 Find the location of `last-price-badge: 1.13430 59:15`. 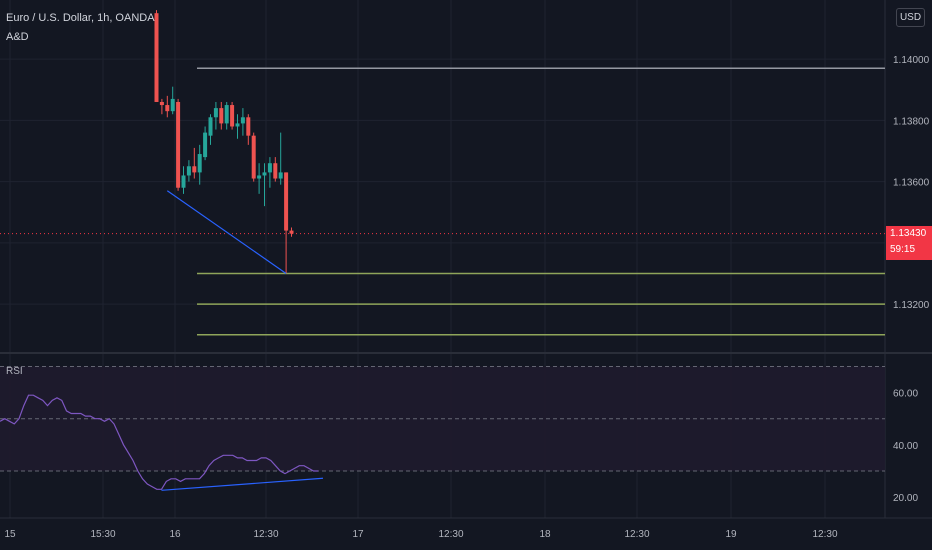

last-price-badge: 1.13430 59:15 is located at coordinates (909, 243).